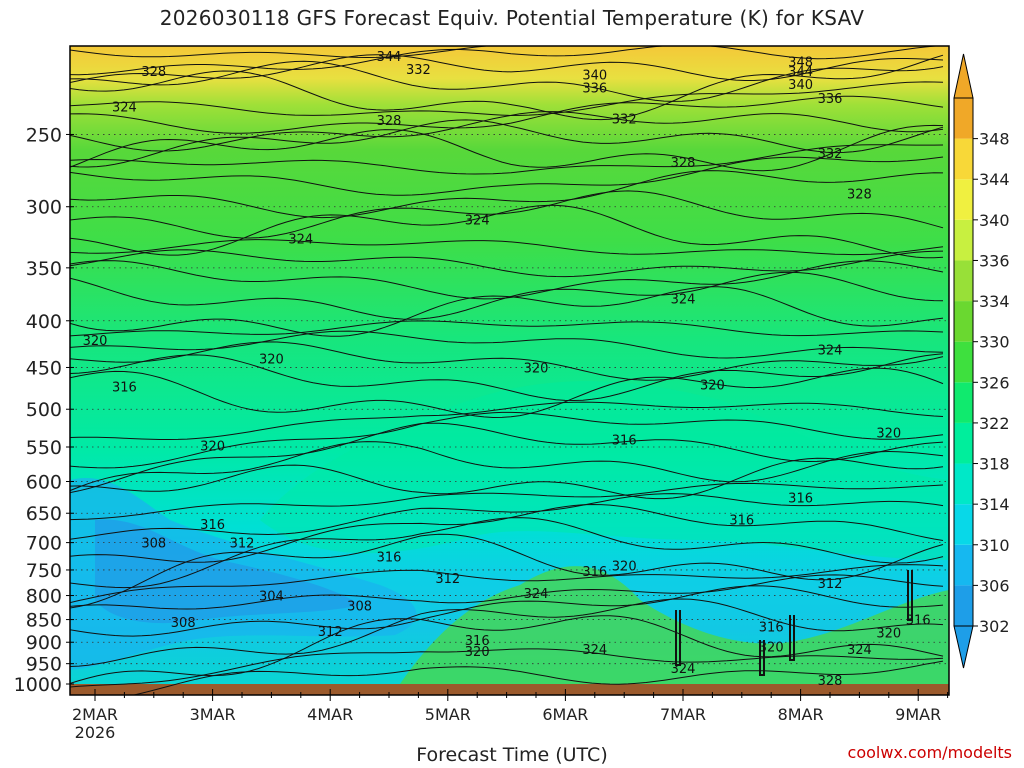 The width and height of the screenshot is (1024, 768). I want to click on y-tick-label: 700, so click(44, 544).